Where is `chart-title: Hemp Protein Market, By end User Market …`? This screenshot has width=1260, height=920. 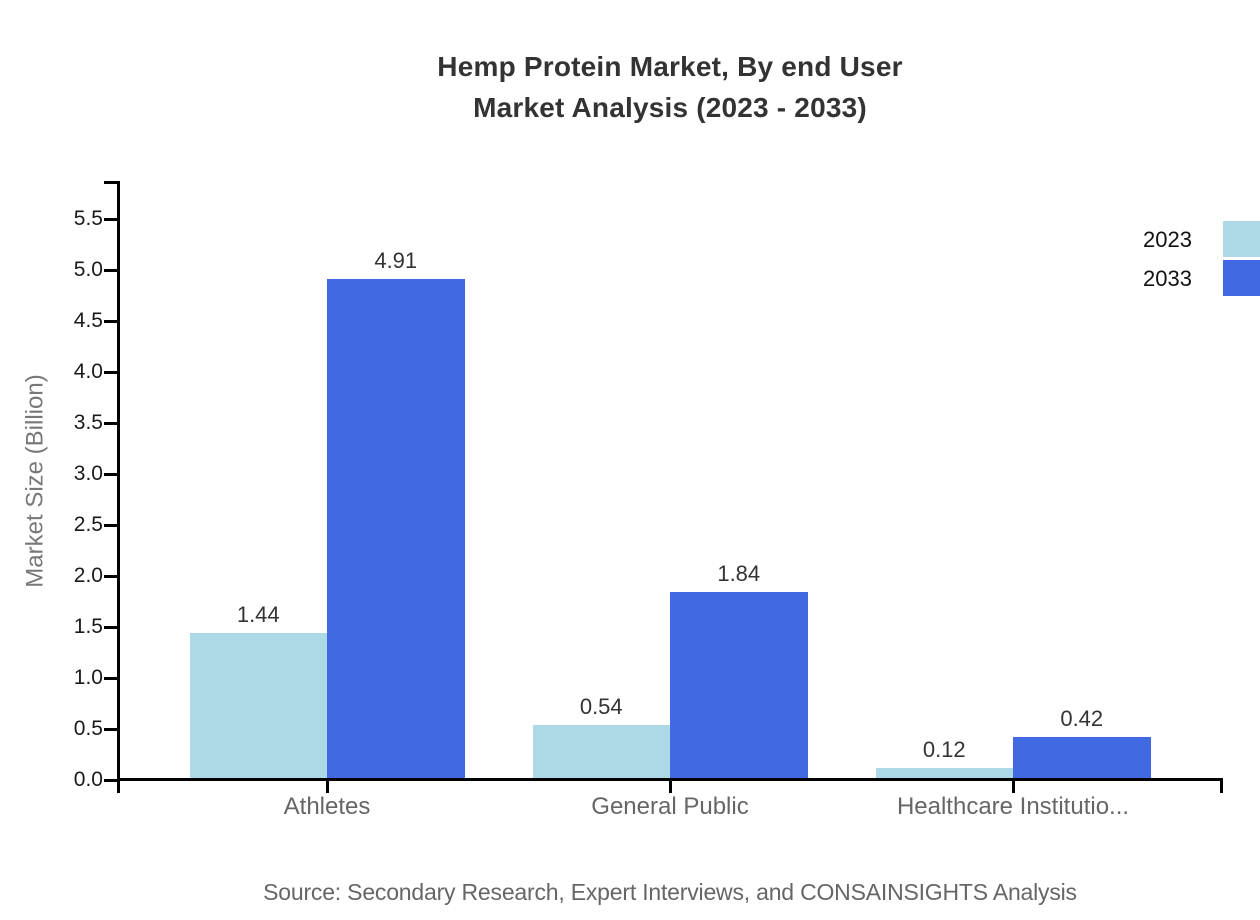
chart-title: Hemp Protein Market, By end User Market … is located at coordinates (670, 87).